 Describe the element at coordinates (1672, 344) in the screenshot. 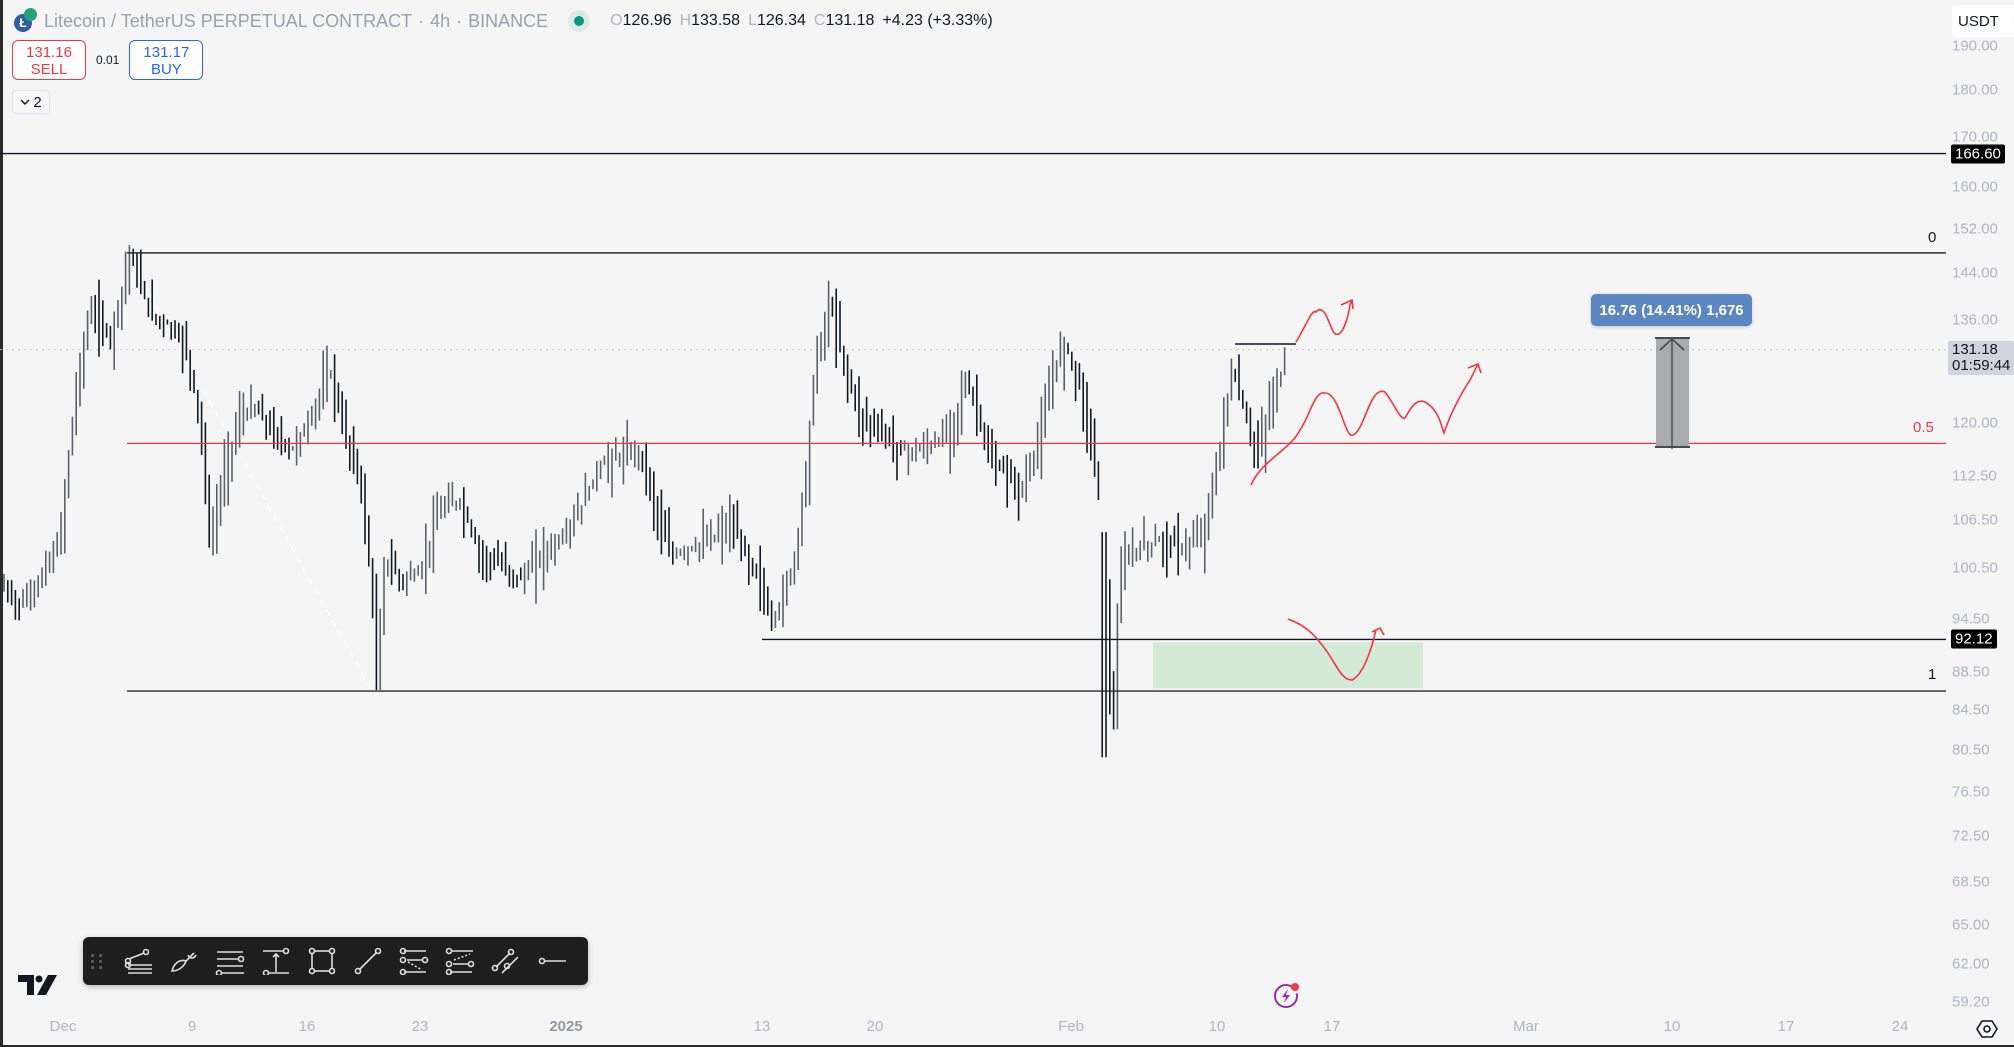

I see `measure-arrow-head-icon` at that location.